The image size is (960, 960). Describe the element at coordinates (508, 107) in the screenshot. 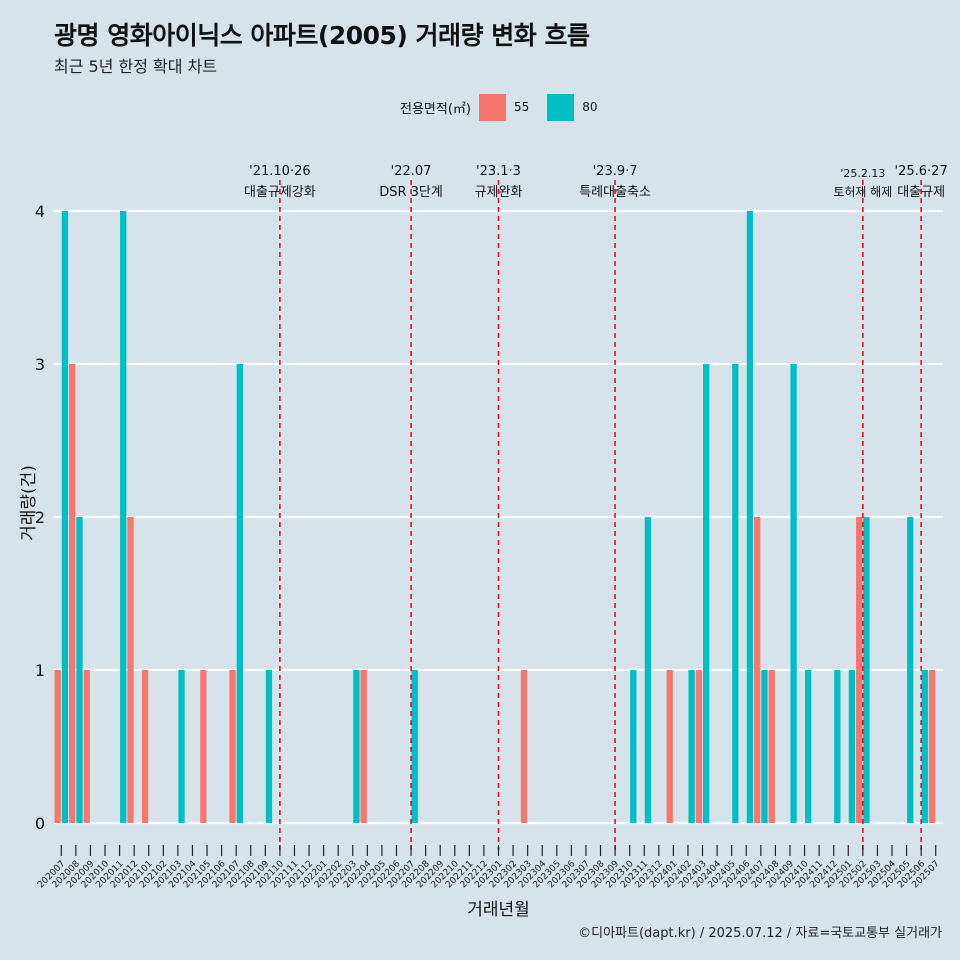

I see `legend: 전용면적(㎡) 55 80` at that location.